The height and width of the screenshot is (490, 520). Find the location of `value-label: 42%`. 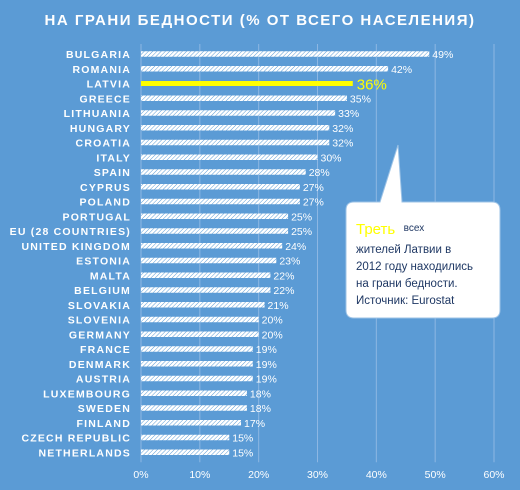

value-label: 42% is located at coordinates (401, 70).